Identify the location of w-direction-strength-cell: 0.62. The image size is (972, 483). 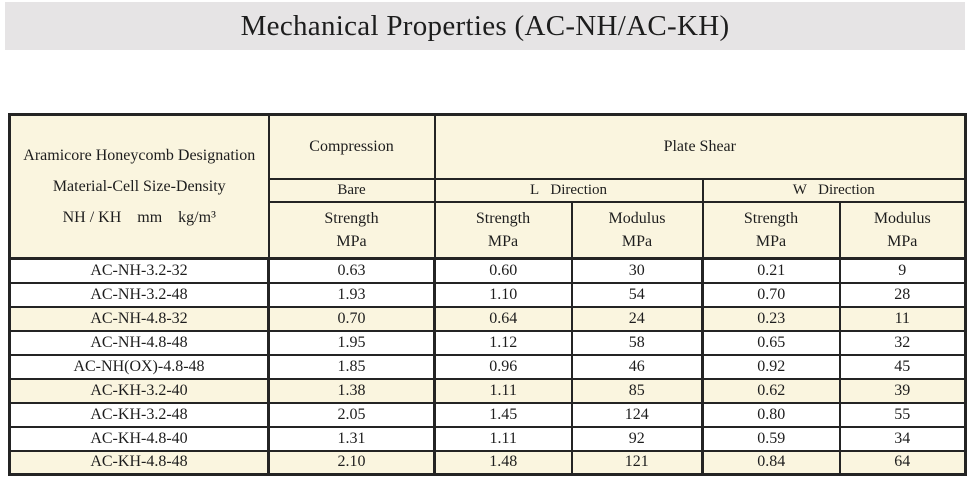
(771, 390).